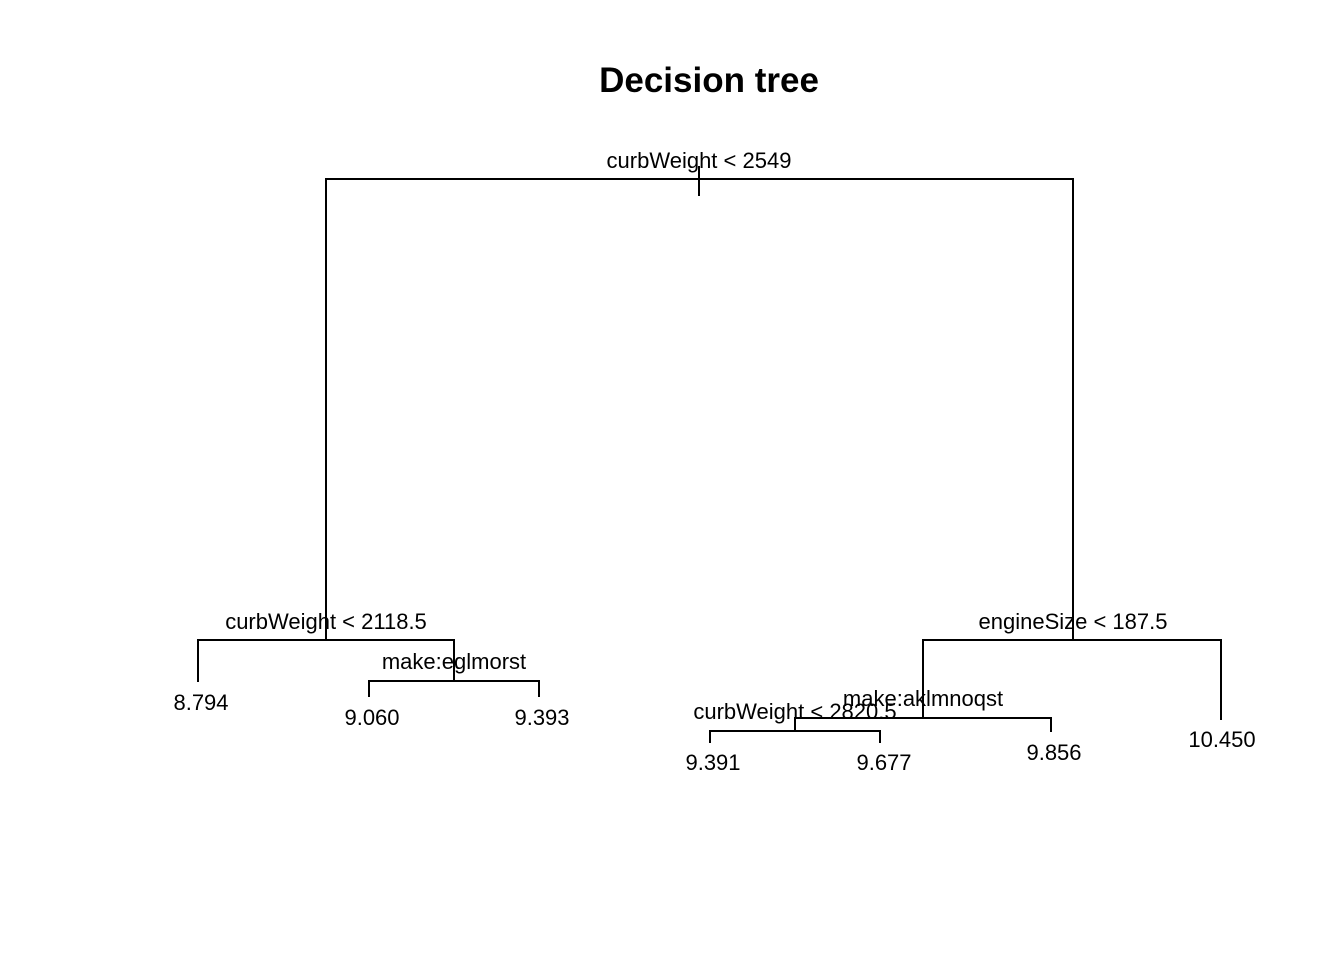 This screenshot has height=960, width=1344. Describe the element at coordinates (709, 80) in the screenshot. I see `plot-title: Decision tree` at that location.